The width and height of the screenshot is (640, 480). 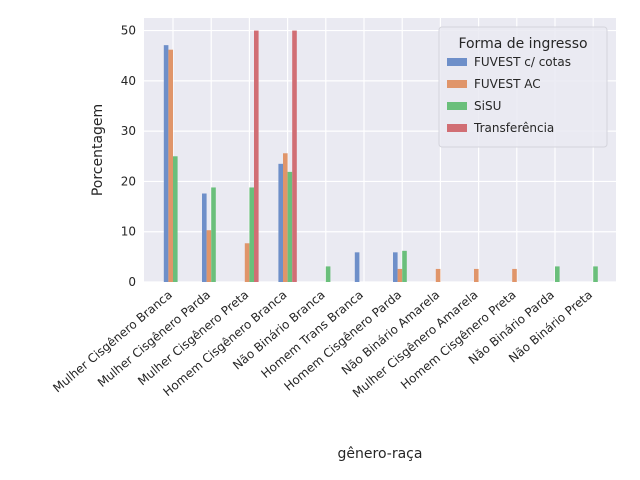 I want to click on legend-box, so click(x=523, y=87).